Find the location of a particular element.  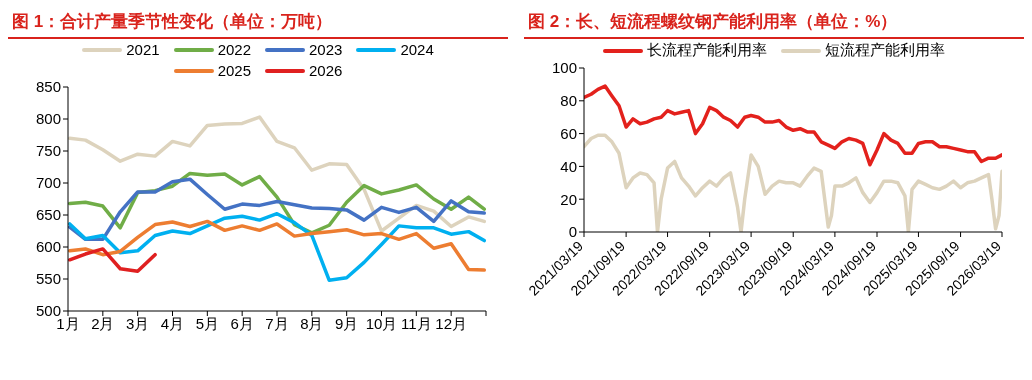

x-tick-label: 9月 is located at coordinates (346, 323).